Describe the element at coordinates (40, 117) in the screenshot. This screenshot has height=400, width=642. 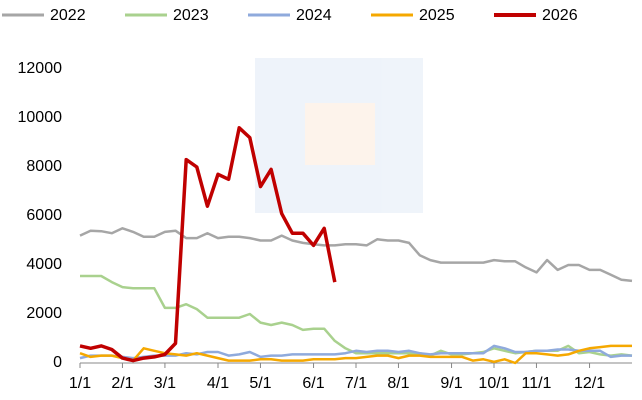
I see `y-tick-label: 10000` at that location.